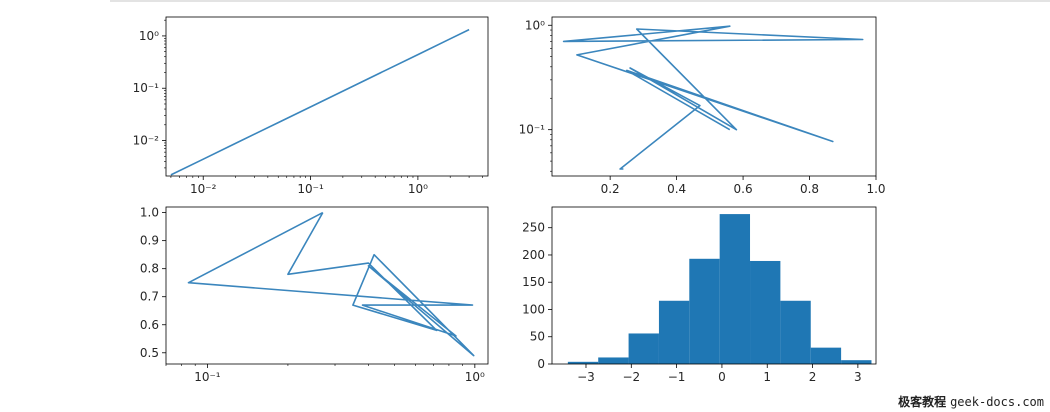 Image resolution: width=1050 pixels, height=412 pixels. What do you see at coordinates (631, 377) in the screenshot?
I see `x-tick-label: −2` at bounding box center [631, 377].